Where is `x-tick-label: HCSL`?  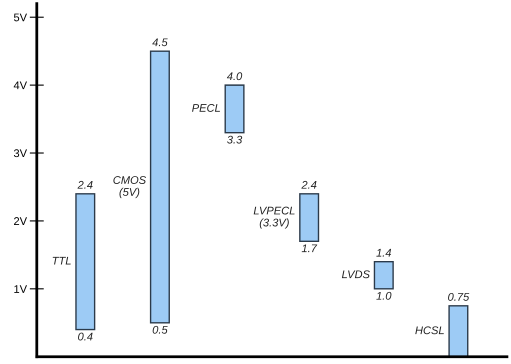
x-tick-label: HCSL is located at coordinates (429, 330).